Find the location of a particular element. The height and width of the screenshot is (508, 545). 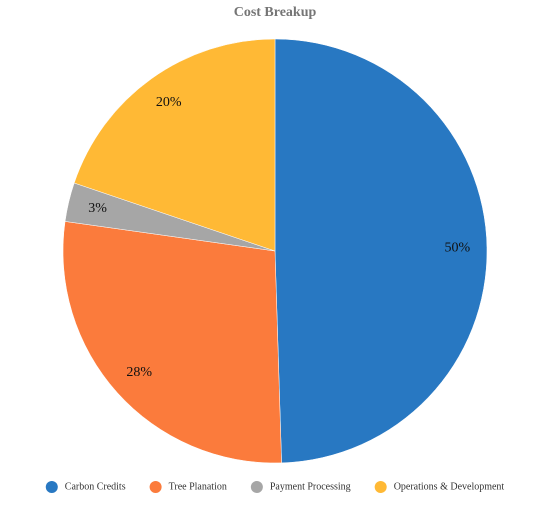

value-label: 3% is located at coordinates (97, 208).